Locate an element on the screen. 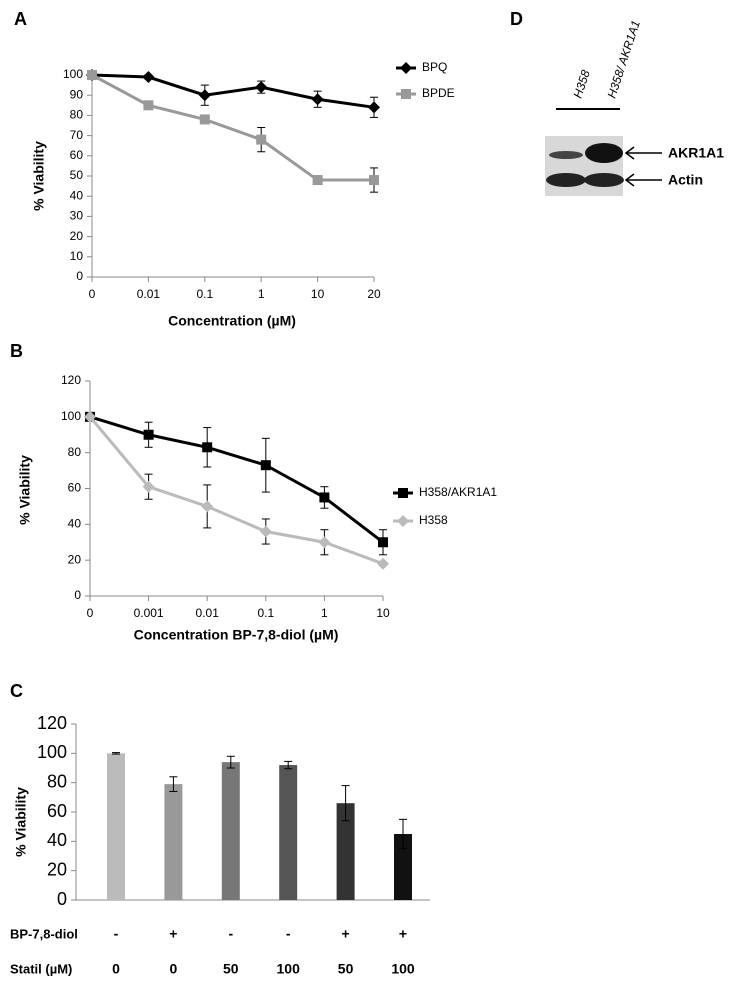 The height and width of the screenshot is (990, 729). panel-label: D is located at coordinates (516, 19).